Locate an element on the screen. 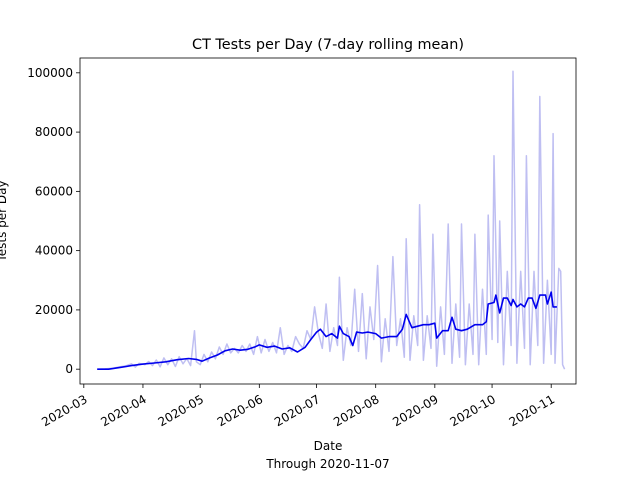 This screenshot has height=480, width=640. y-tick-label: 20000 is located at coordinates (54, 310).